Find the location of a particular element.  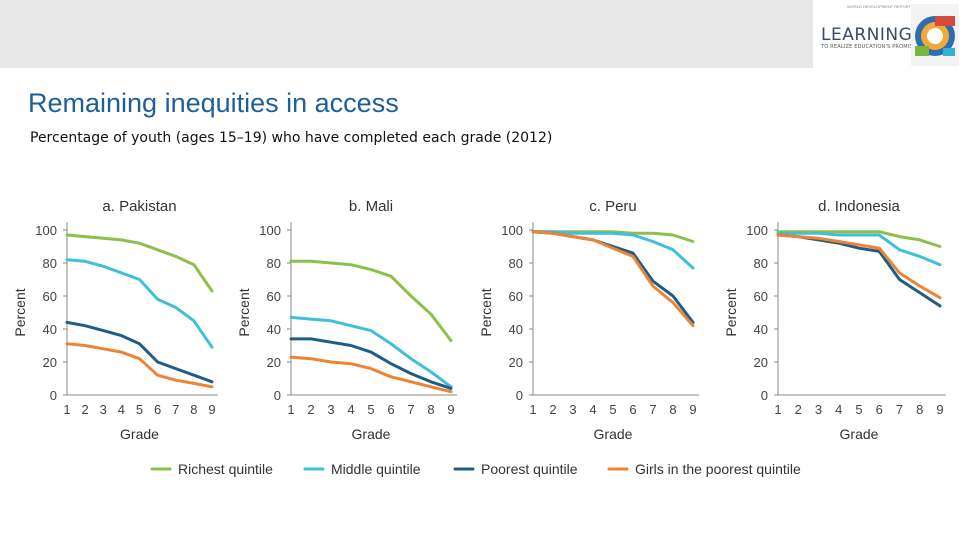

chart-title: c. Peru is located at coordinates (613, 206).